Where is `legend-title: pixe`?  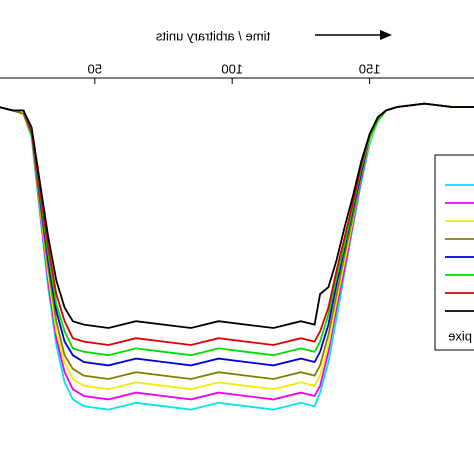
legend-title: pixe is located at coordinates (460, 335).